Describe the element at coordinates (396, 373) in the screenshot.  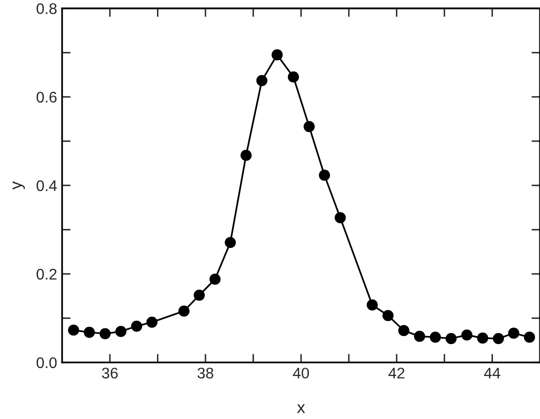
I see `x-tick-label: 42` at that location.